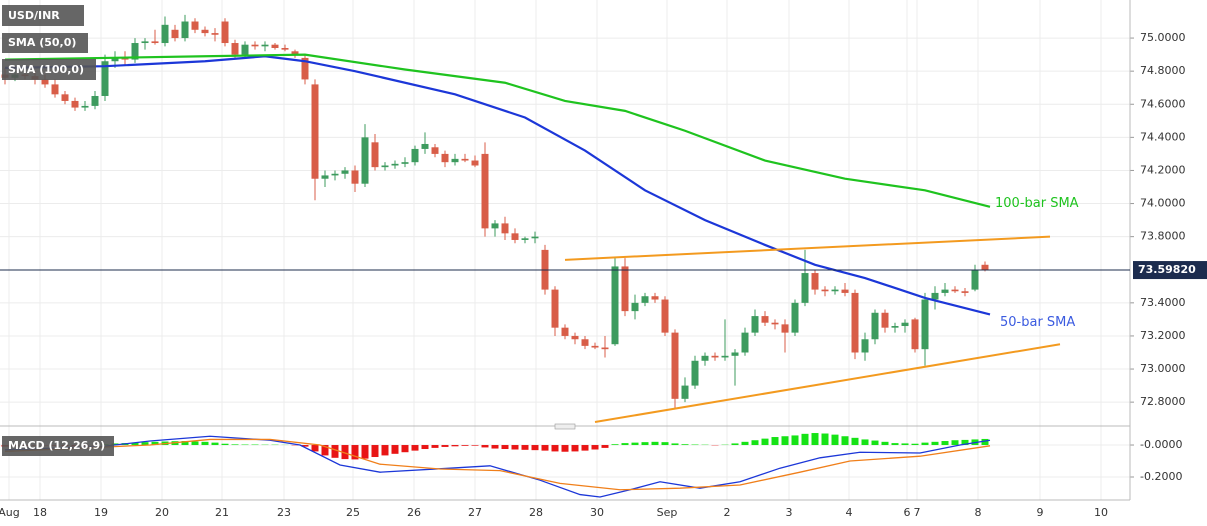 Image resolution: width=1207 pixels, height=526 pixels. What do you see at coordinates (1163, 70) in the screenshot?
I see `y-tick-label: 74.8000` at bounding box center [1163, 70].